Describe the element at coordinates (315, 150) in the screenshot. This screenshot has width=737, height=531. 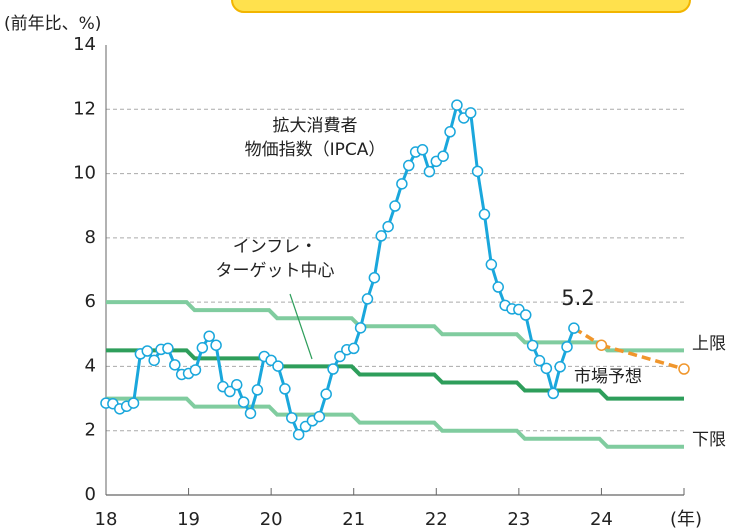
I see `series-label: 物価指数（IPCA）` at that location.